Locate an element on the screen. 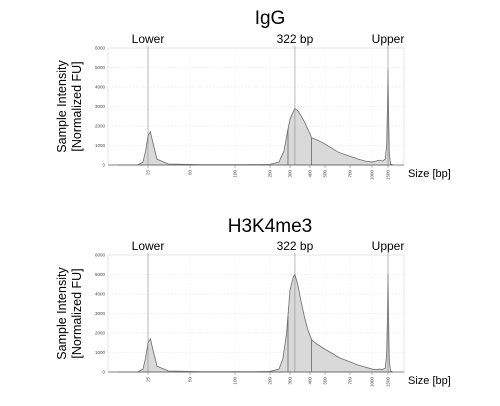  chart-title: IgG is located at coordinates (270, 18).